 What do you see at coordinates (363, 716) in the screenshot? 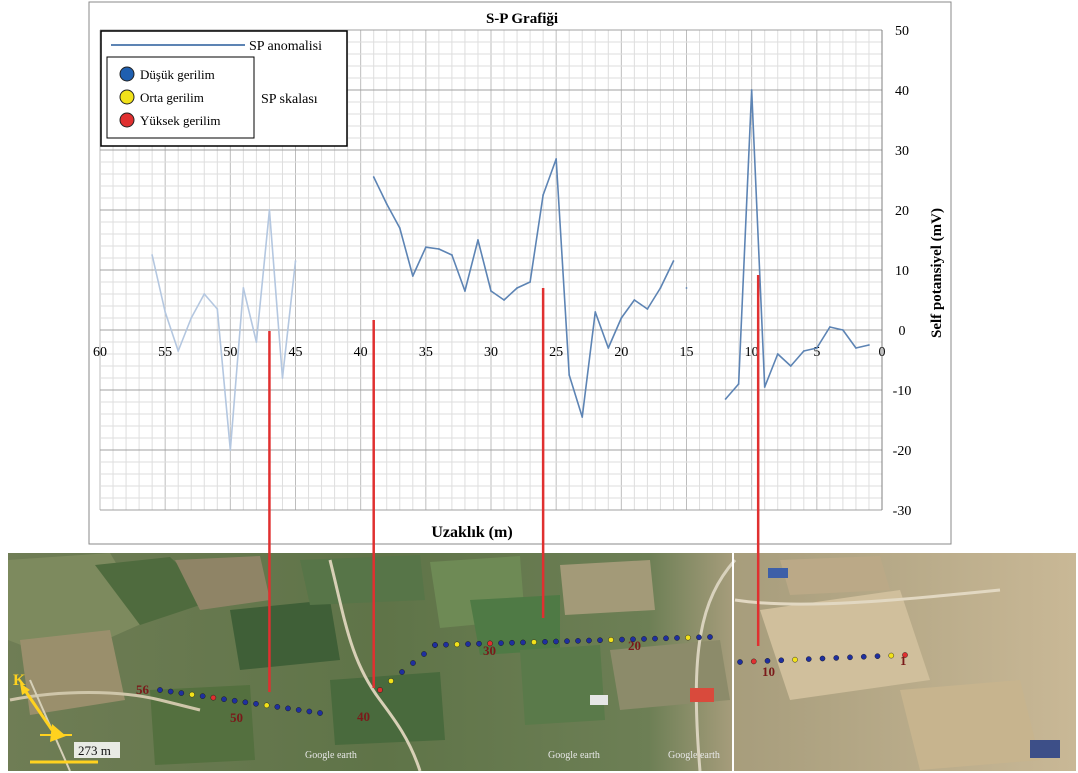
I see `station-label: 40` at bounding box center [363, 716].